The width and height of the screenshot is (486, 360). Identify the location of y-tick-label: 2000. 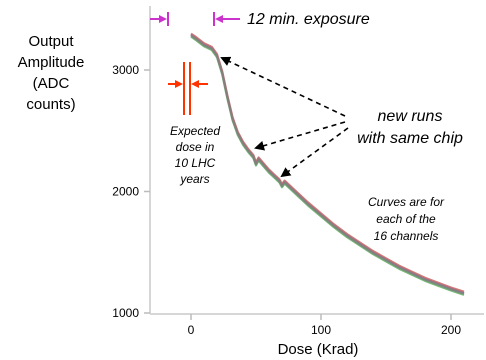
(125, 192).